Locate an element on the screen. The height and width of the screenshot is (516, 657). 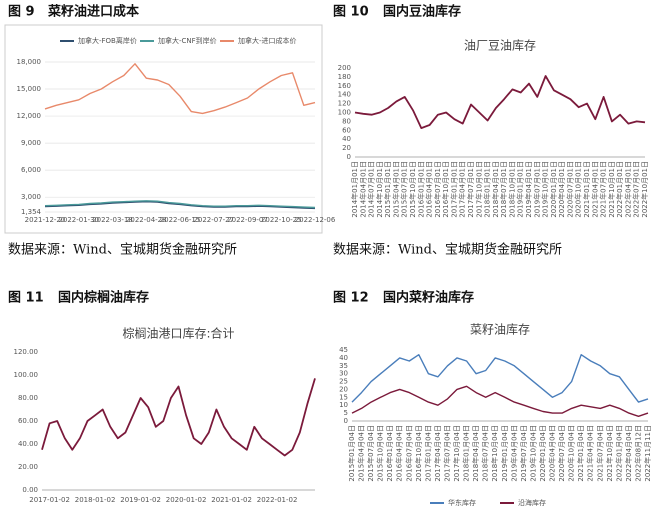
y-tick-label: 100 is located at coordinates (344, 113).